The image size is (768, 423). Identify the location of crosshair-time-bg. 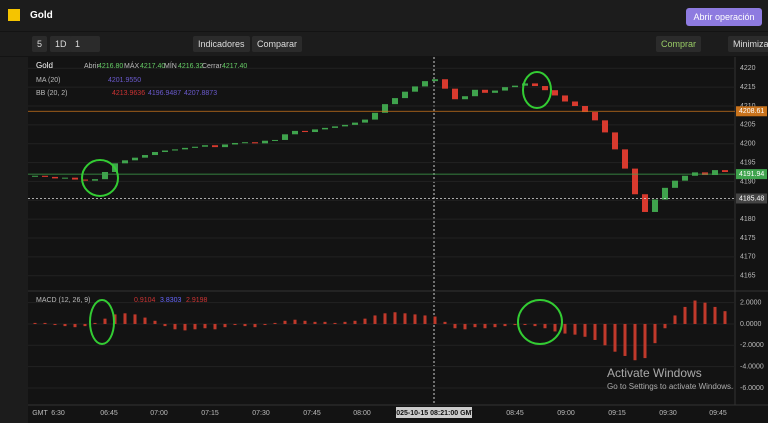
(434, 412).